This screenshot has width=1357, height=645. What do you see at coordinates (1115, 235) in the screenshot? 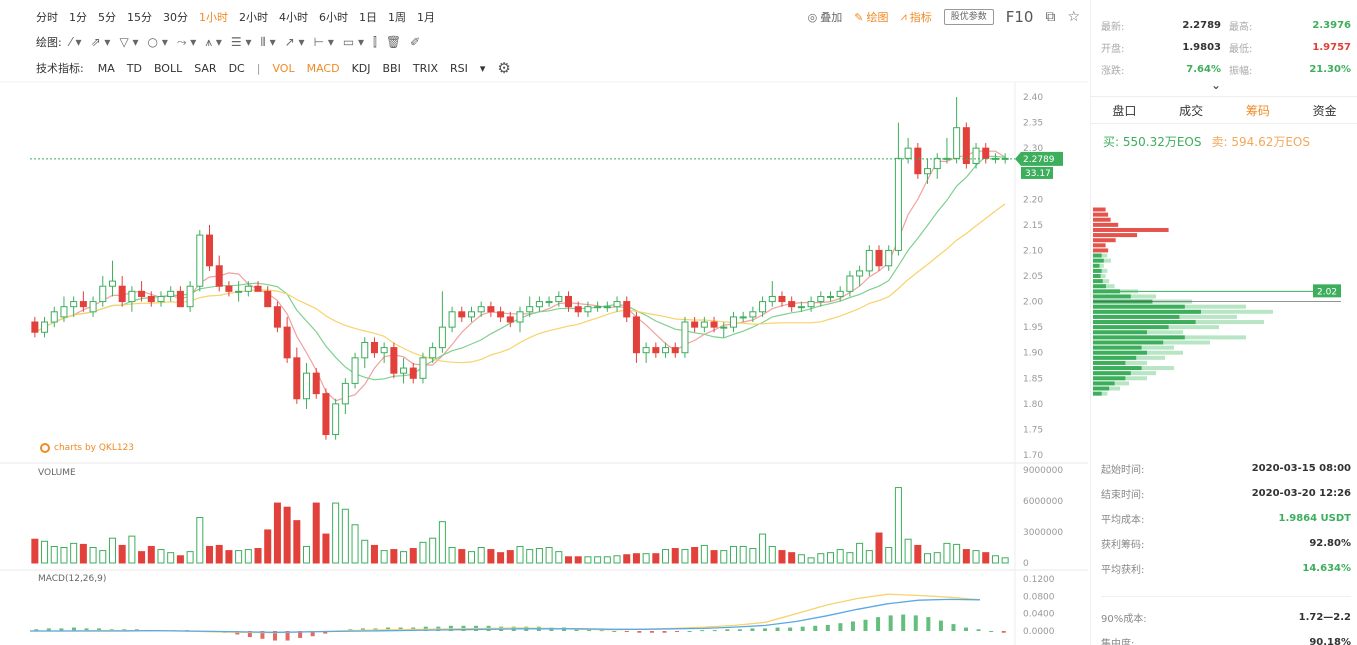
I see `chip-bar-profit` at bounding box center [1115, 235].